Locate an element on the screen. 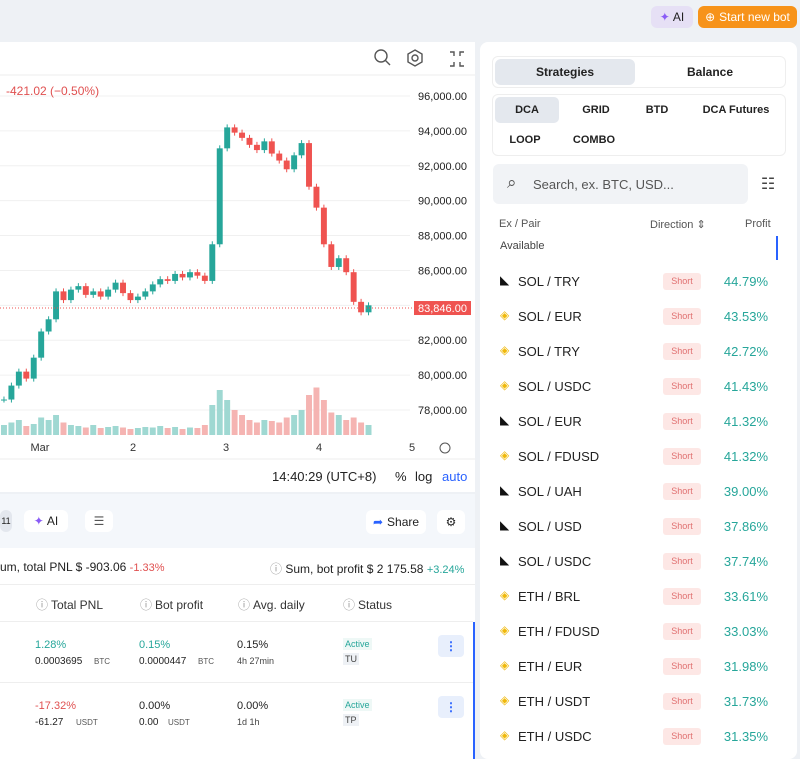 This screenshot has height=759, width=800. group-label: Available is located at coordinates (522, 246).